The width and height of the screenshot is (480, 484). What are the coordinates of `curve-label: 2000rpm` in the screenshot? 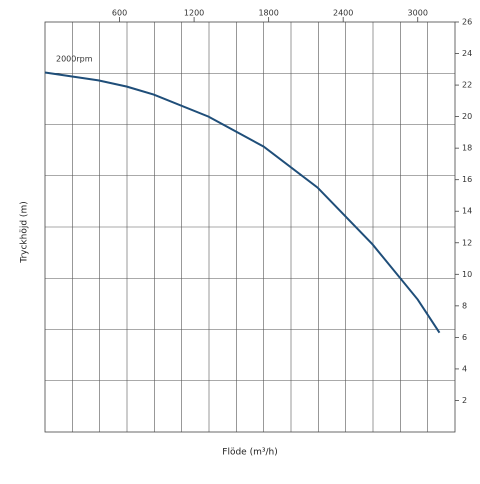 It's located at (74, 59).